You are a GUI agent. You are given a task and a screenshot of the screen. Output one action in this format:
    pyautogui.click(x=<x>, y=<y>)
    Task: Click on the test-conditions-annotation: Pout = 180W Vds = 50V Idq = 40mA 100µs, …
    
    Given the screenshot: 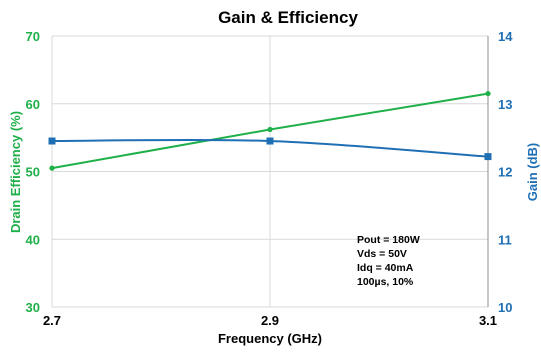 What is the action you would take?
    pyautogui.click(x=388, y=261)
    